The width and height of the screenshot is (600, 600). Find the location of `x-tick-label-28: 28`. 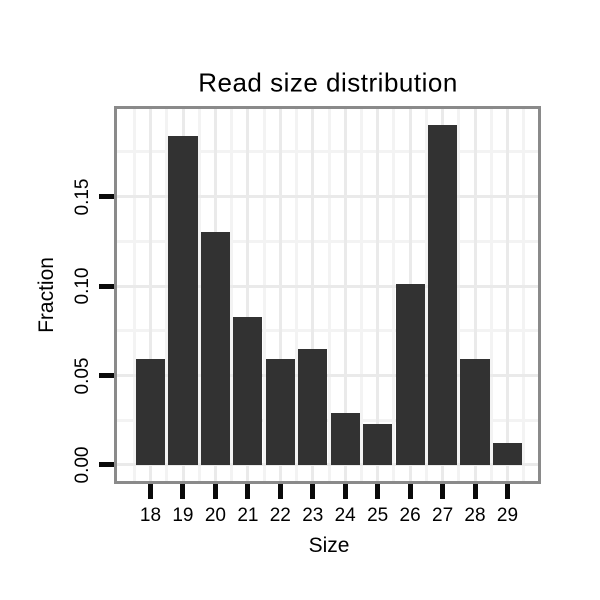

x-tick-label-28: 28 is located at coordinates (475, 515).